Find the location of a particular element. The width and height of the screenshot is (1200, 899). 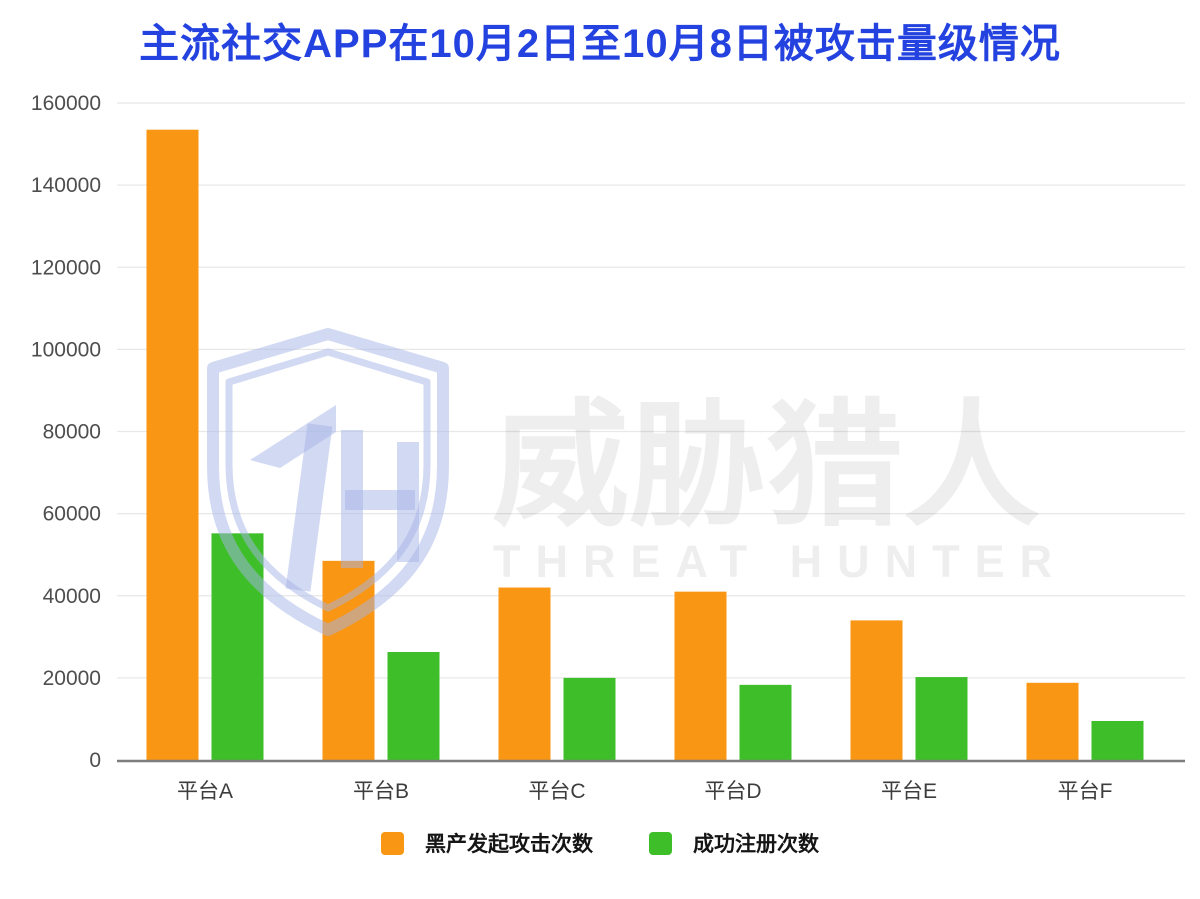

legend-item-register-count: 成功注册次数 is located at coordinates (734, 843).